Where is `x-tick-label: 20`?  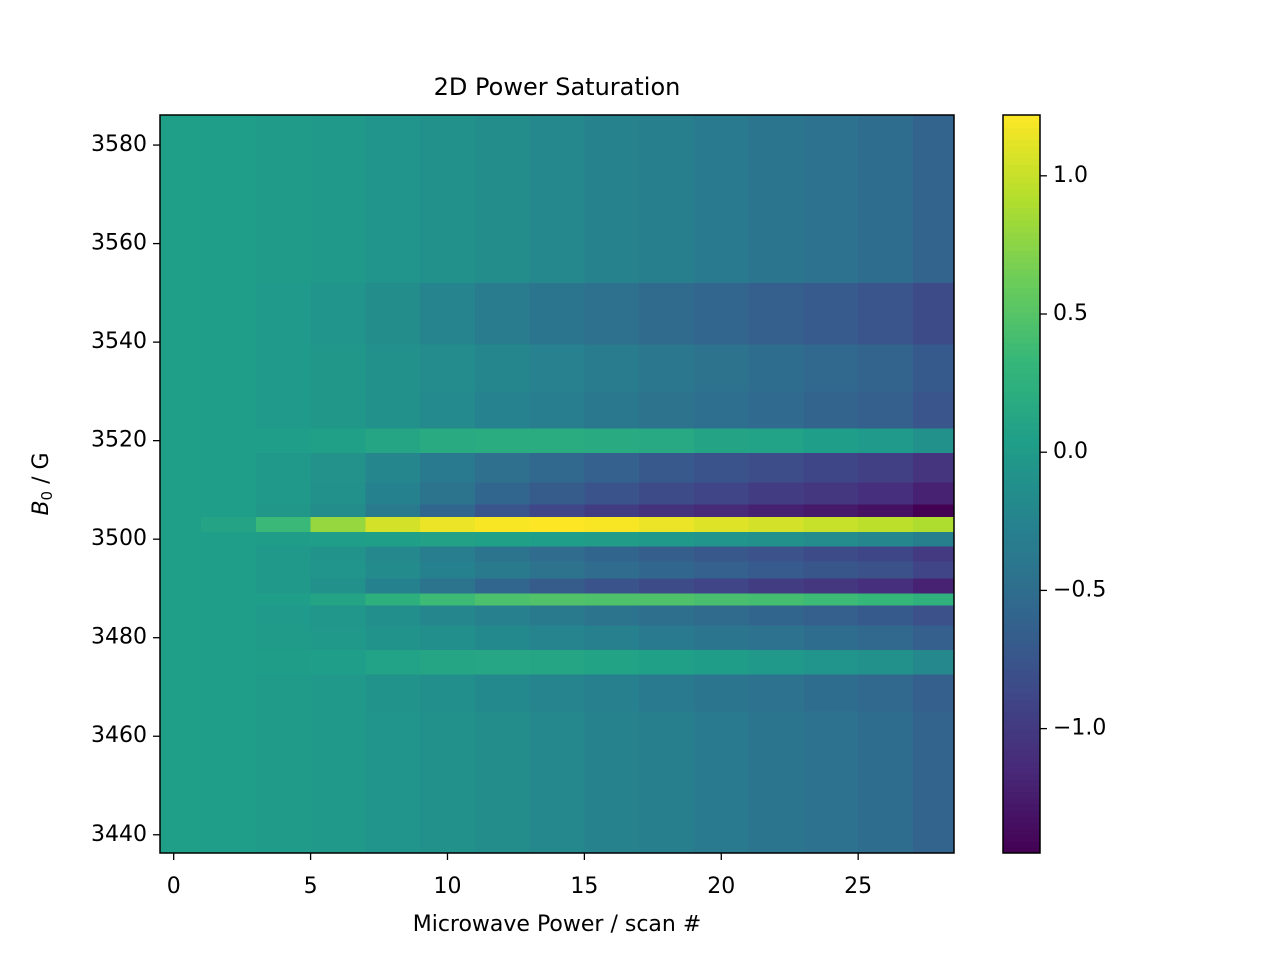 x-tick-label: 20 is located at coordinates (721, 886).